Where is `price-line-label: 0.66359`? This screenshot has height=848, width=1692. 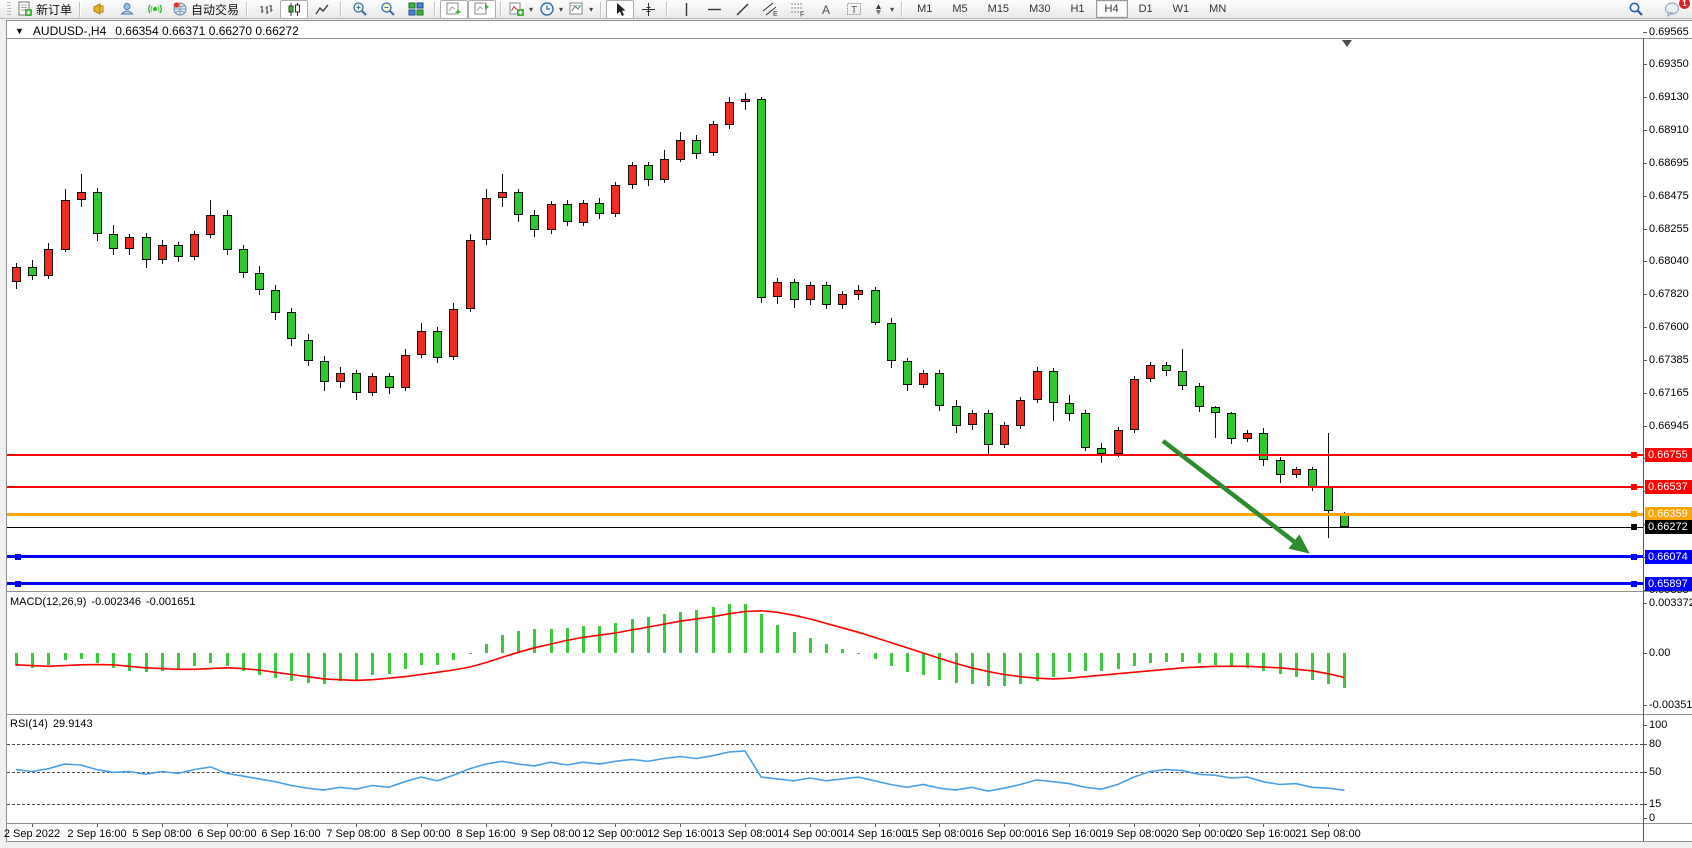
price-line-label: 0.66359 is located at coordinates (1668, 514).